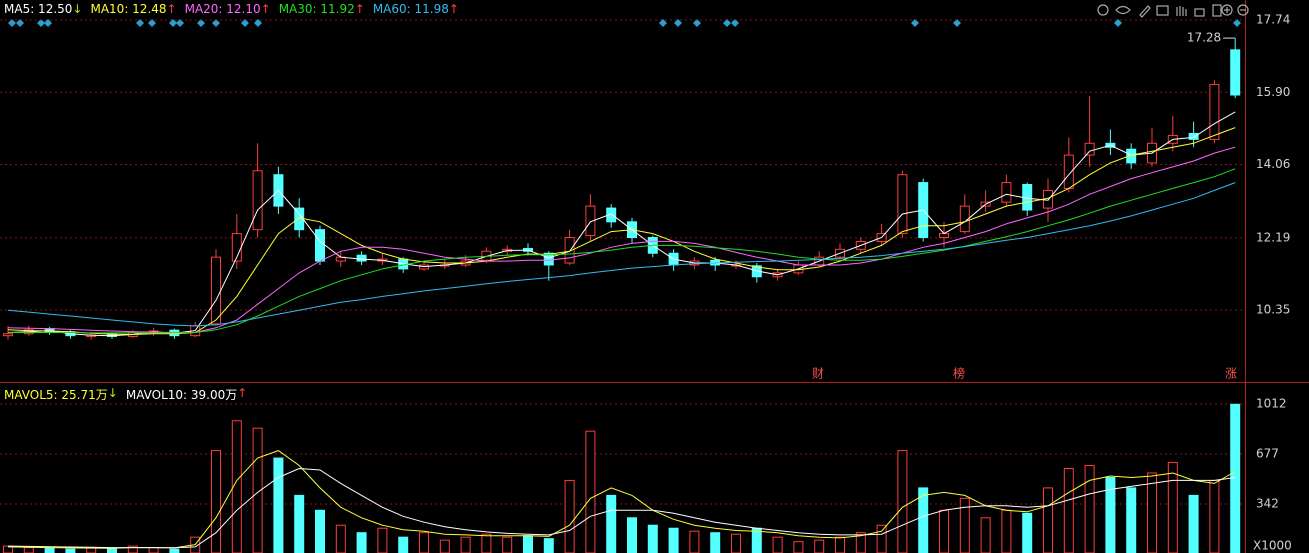  What do you see at coordinates (128, 9) in the screenshot?
I see `legend-text: MA10: 12.48` at bounding box center [128, 9].